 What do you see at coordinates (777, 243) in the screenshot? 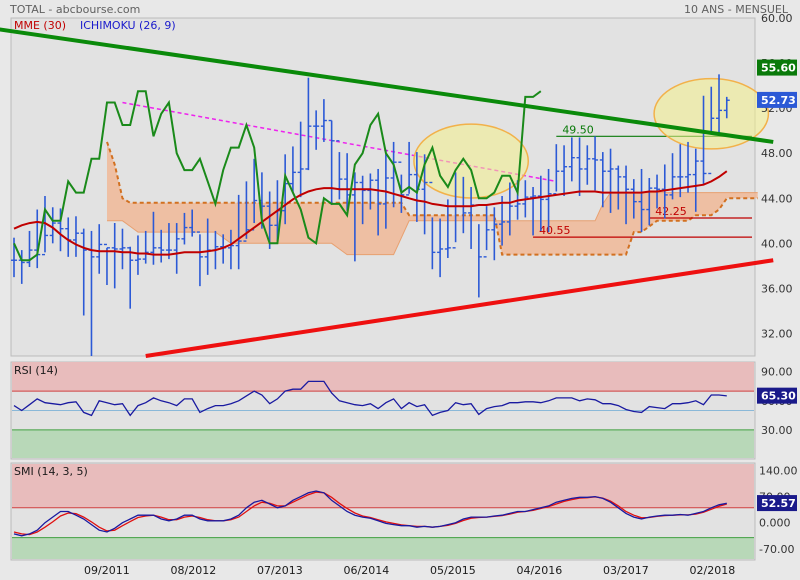
I see `y-tick-label: 40.00` at bounding box center [777, 243].